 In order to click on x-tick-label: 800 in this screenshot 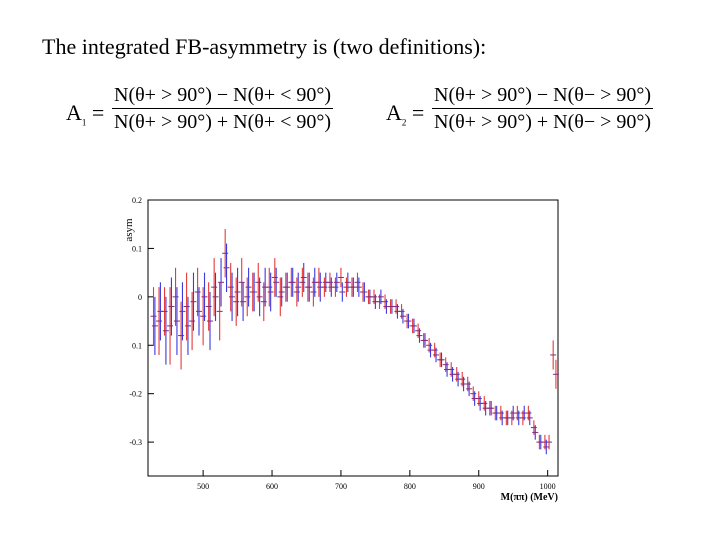, I will do `click(410, 486)`.